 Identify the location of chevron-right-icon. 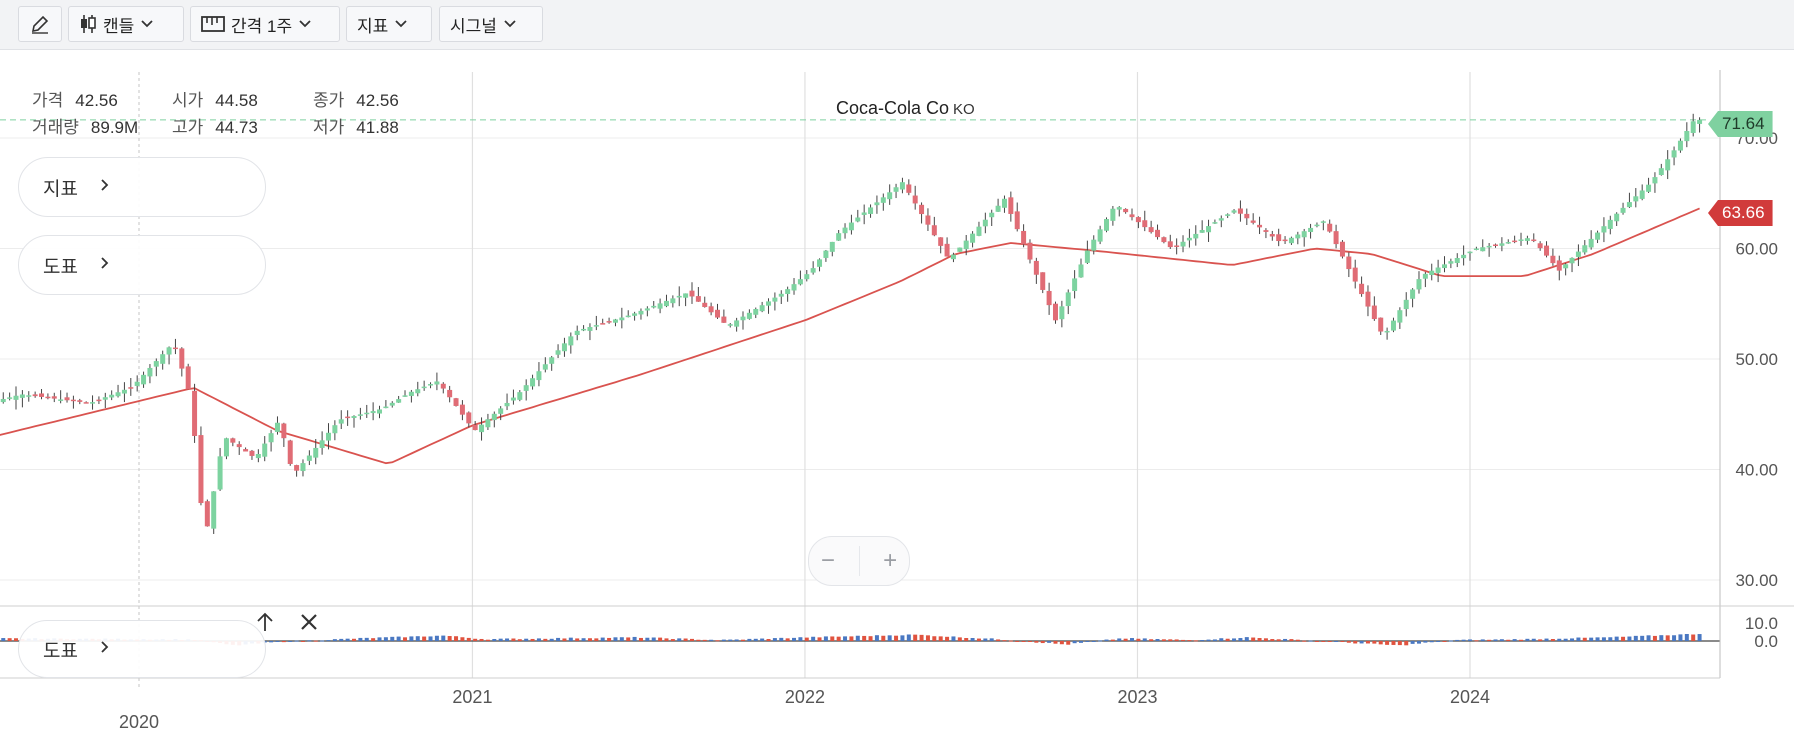
(105, 265).